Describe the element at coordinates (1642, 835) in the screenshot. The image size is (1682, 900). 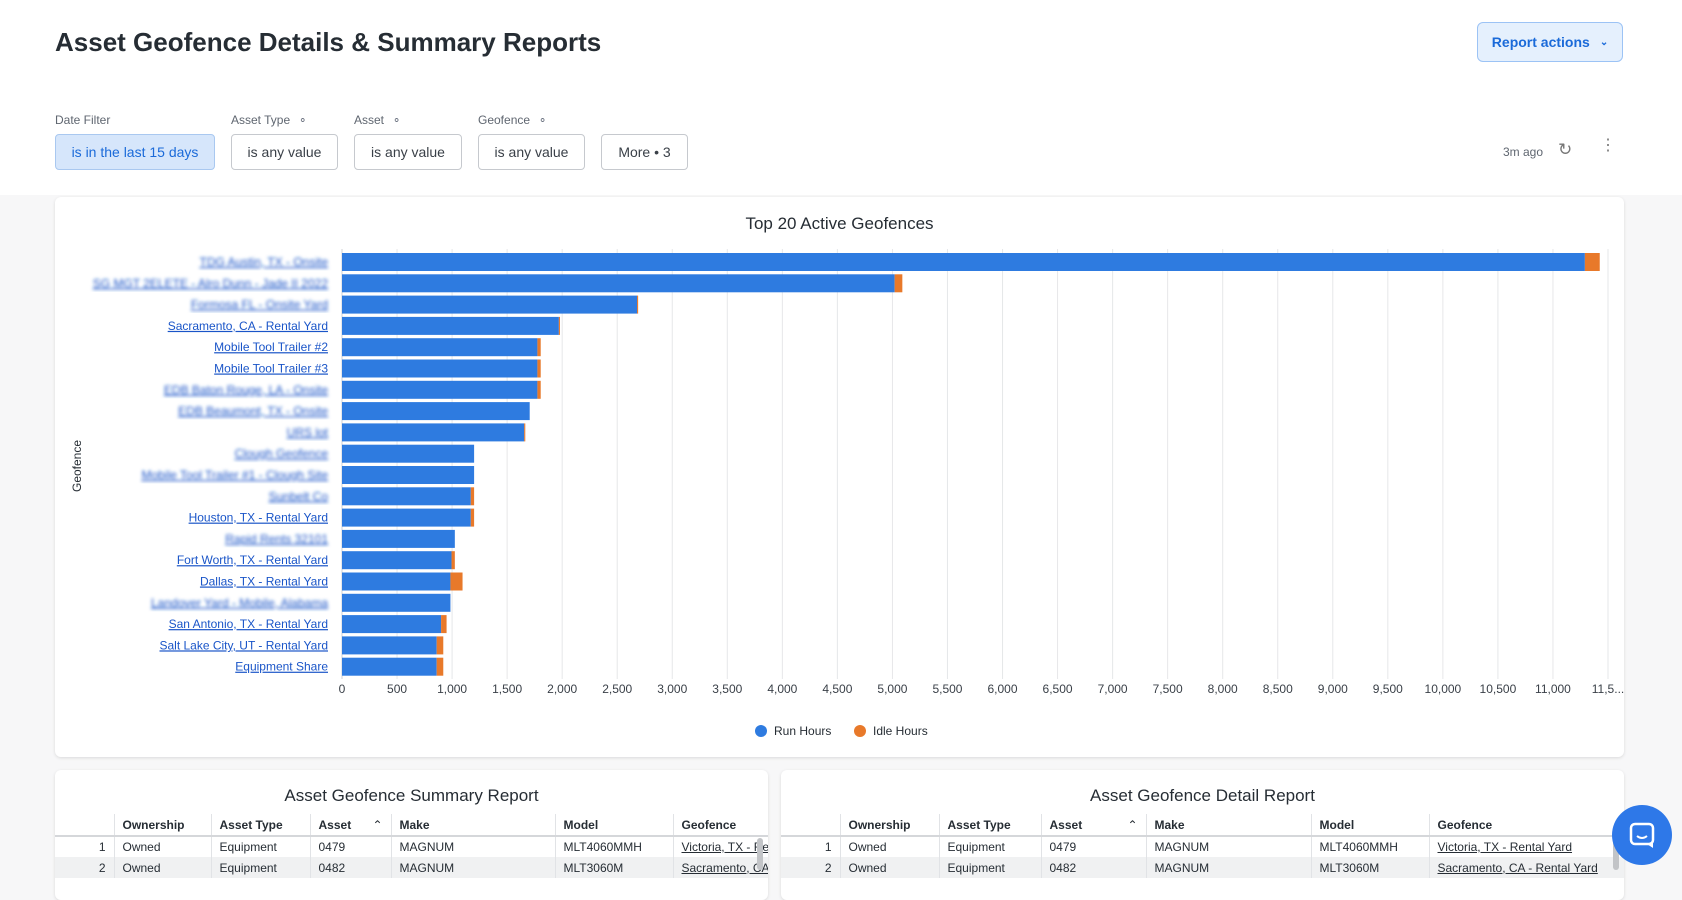
I see `chat-launcher-button` at that location.